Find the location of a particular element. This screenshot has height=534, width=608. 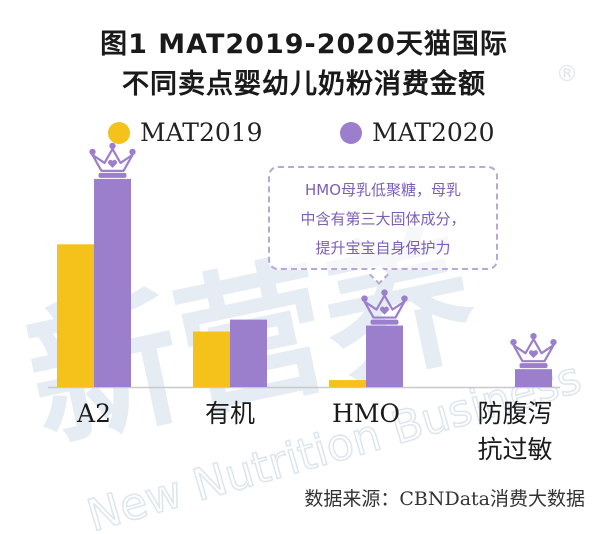

chart-title-line1: 图1 MAT2019-2020天猫国际 is located at coordinates (304, 44).